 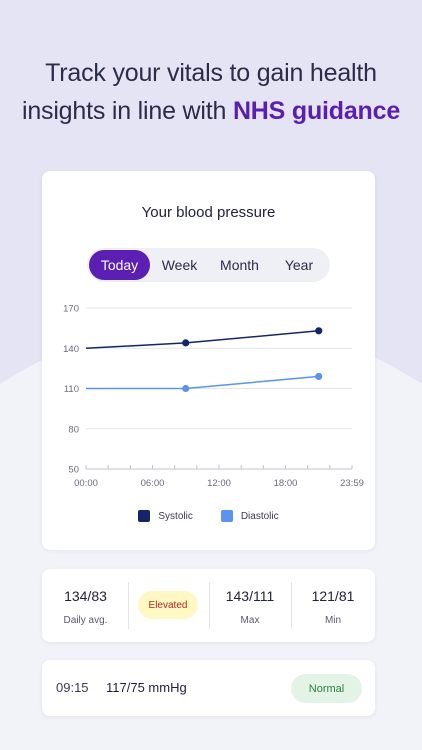 I want to click on legend-systolic-label: Systolic, so click(x=175, y=516).